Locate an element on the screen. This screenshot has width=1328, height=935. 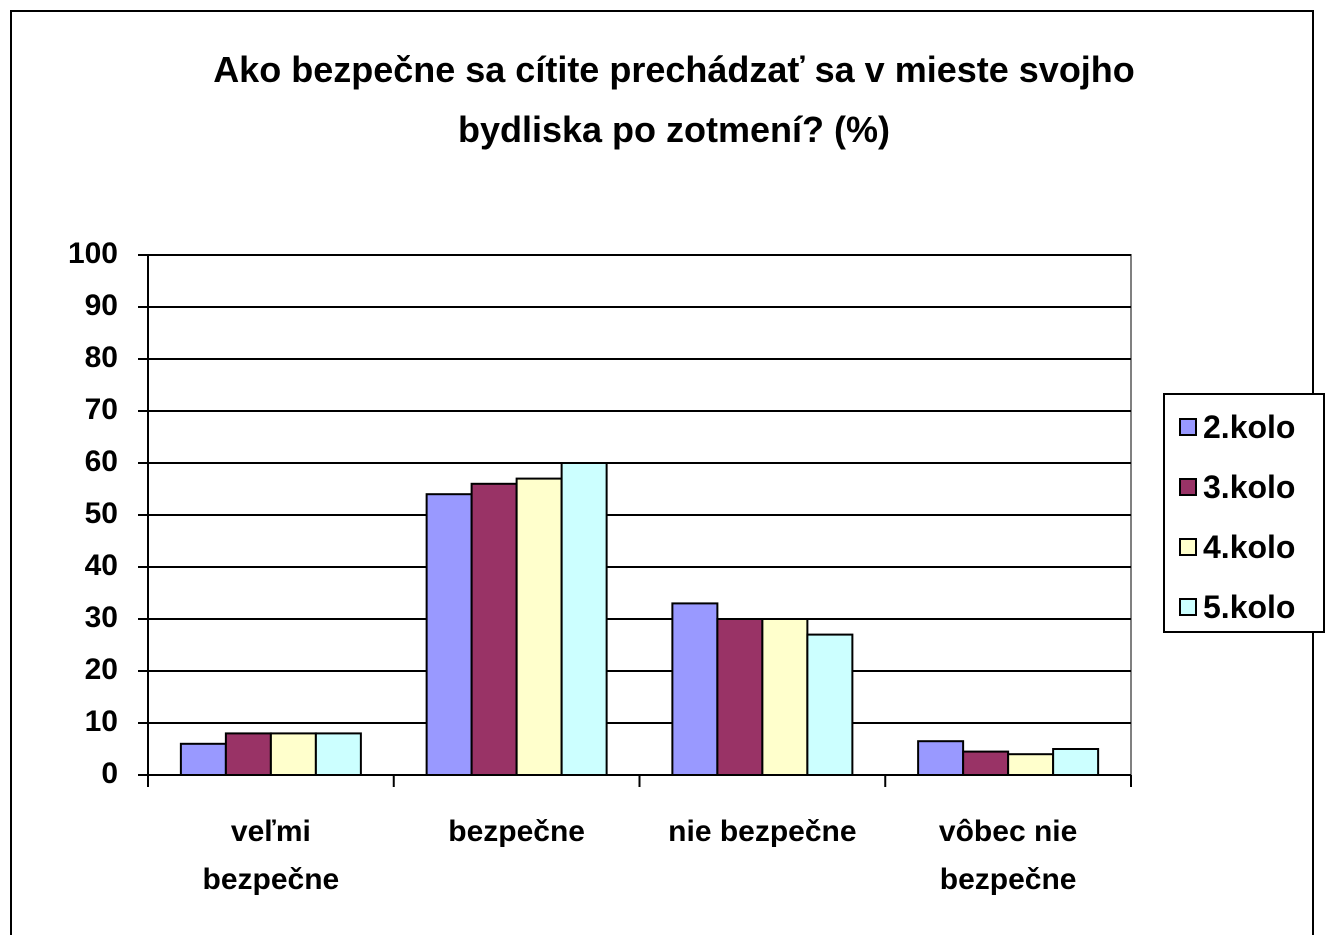
y-tick-label: 60 is located at coordinates (101, 461).